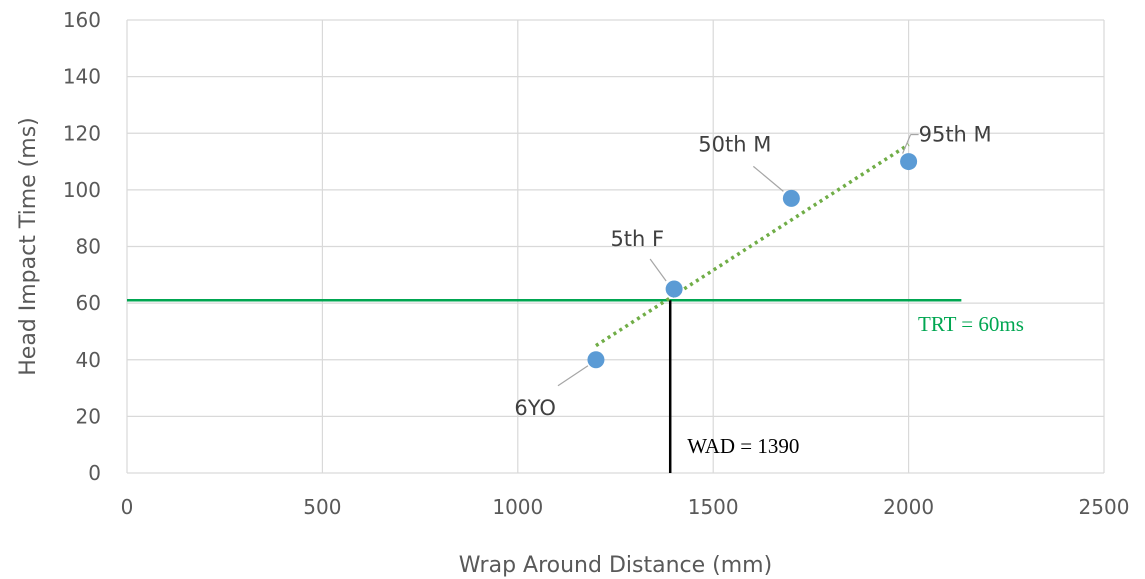  I want to click on threshold-label: TRT = 60ms, so click(971, 324).